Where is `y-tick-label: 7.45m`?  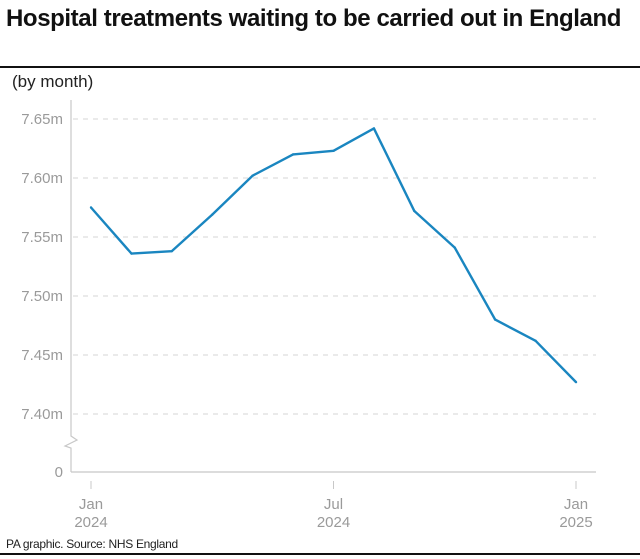 y-tick-label: 7.45m is located at coordinates (42, 355).